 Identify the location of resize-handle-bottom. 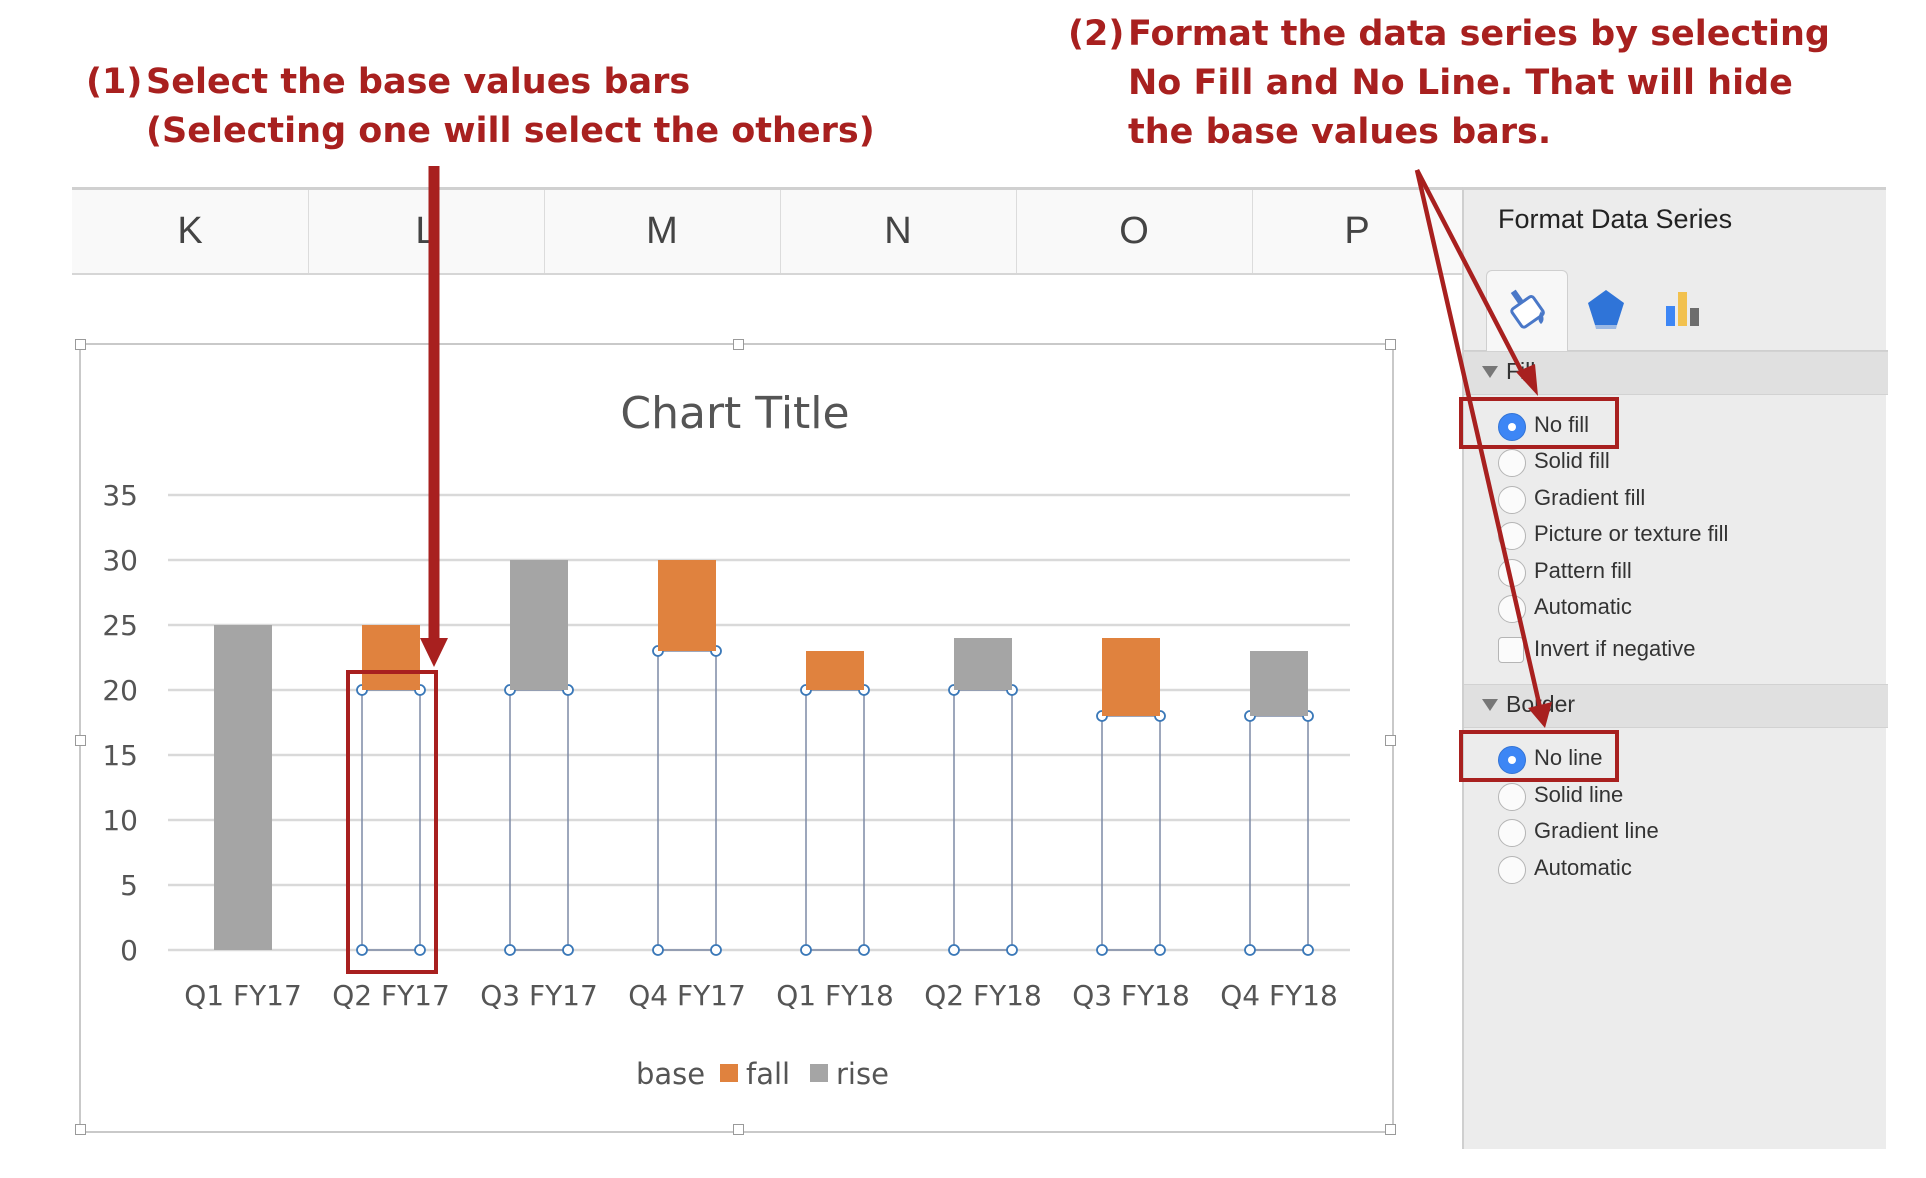
(738, 1129).